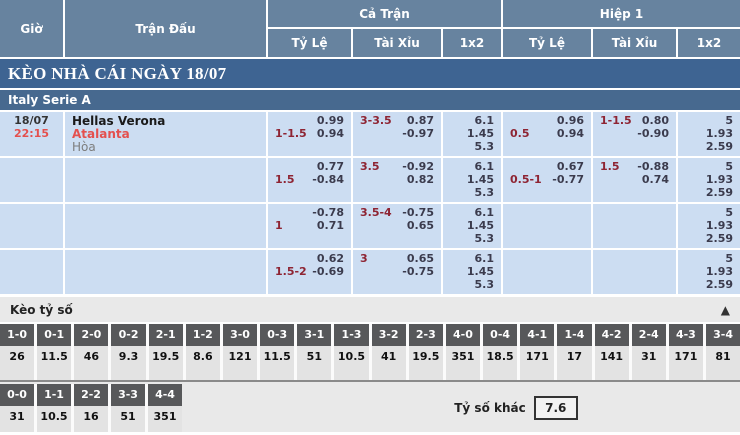  I want to click on score-odds-cell: 2-3 19.5, so click(425, 352).